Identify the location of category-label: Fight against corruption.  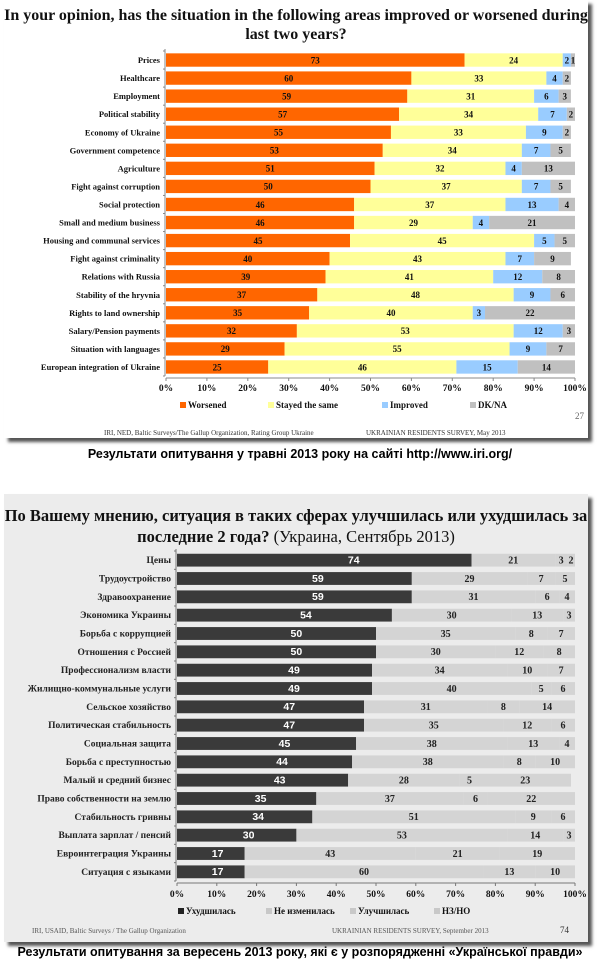
(115, 186).